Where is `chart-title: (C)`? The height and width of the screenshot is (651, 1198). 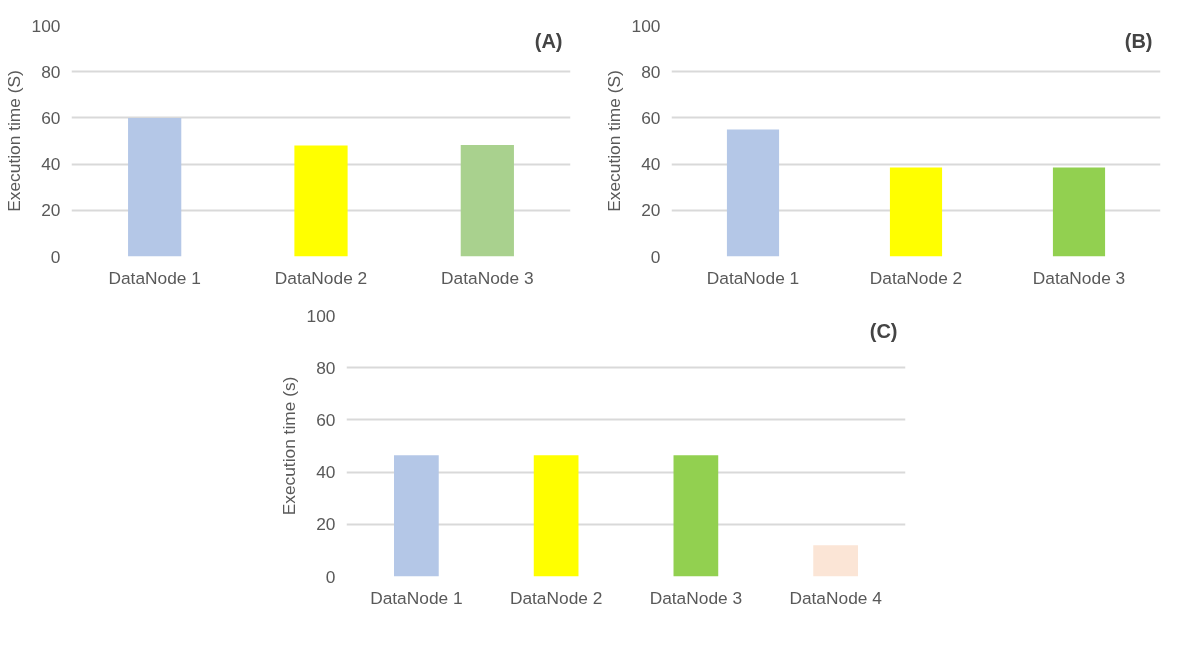
chart-title: (C) is located at coordinates (883, 330).